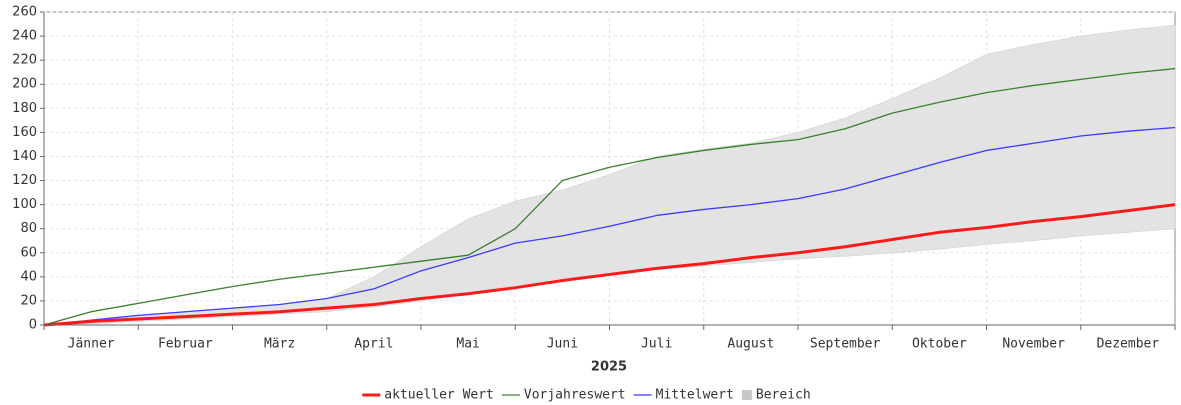  Describe the element at coordinates (24, 36) in the screenshot. I see `y-tick-label: 240` at that location.